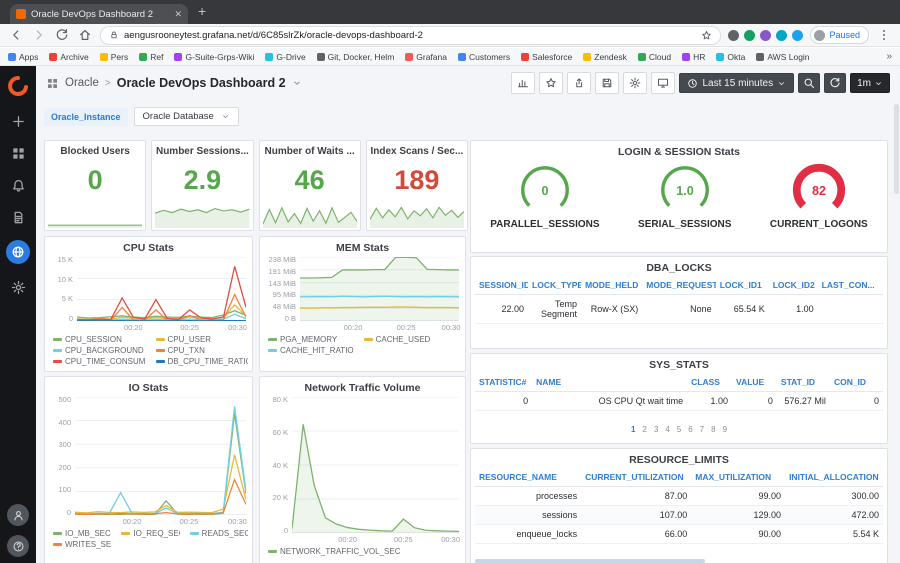  I want to click on column-header: MODE_REQUESTED, so click(679, 285).